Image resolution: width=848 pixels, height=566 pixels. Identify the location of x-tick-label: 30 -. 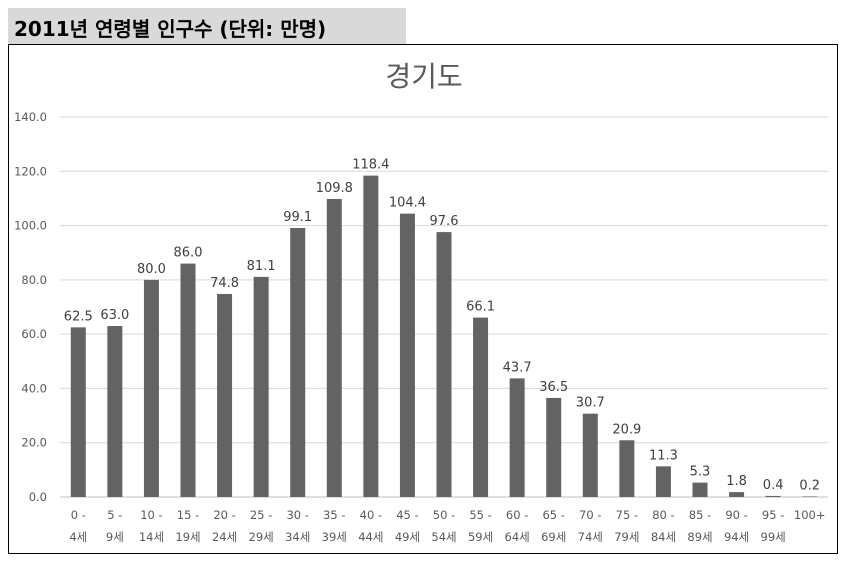
(297, 515).